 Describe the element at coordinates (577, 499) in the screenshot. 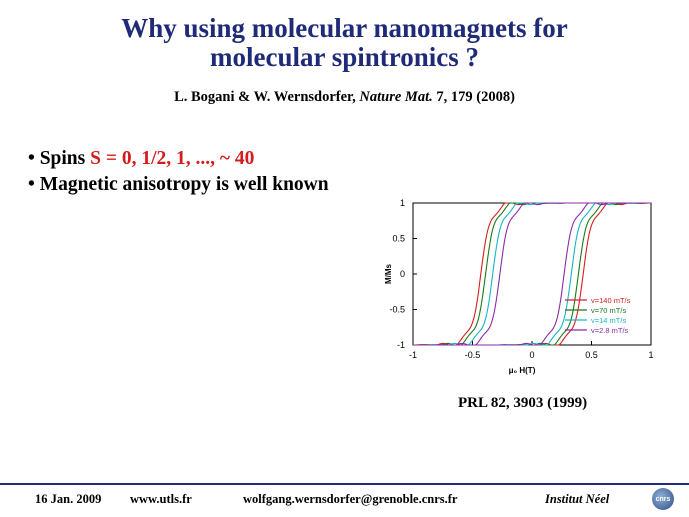

I see `footer-institute: Institut Néel` at that location.